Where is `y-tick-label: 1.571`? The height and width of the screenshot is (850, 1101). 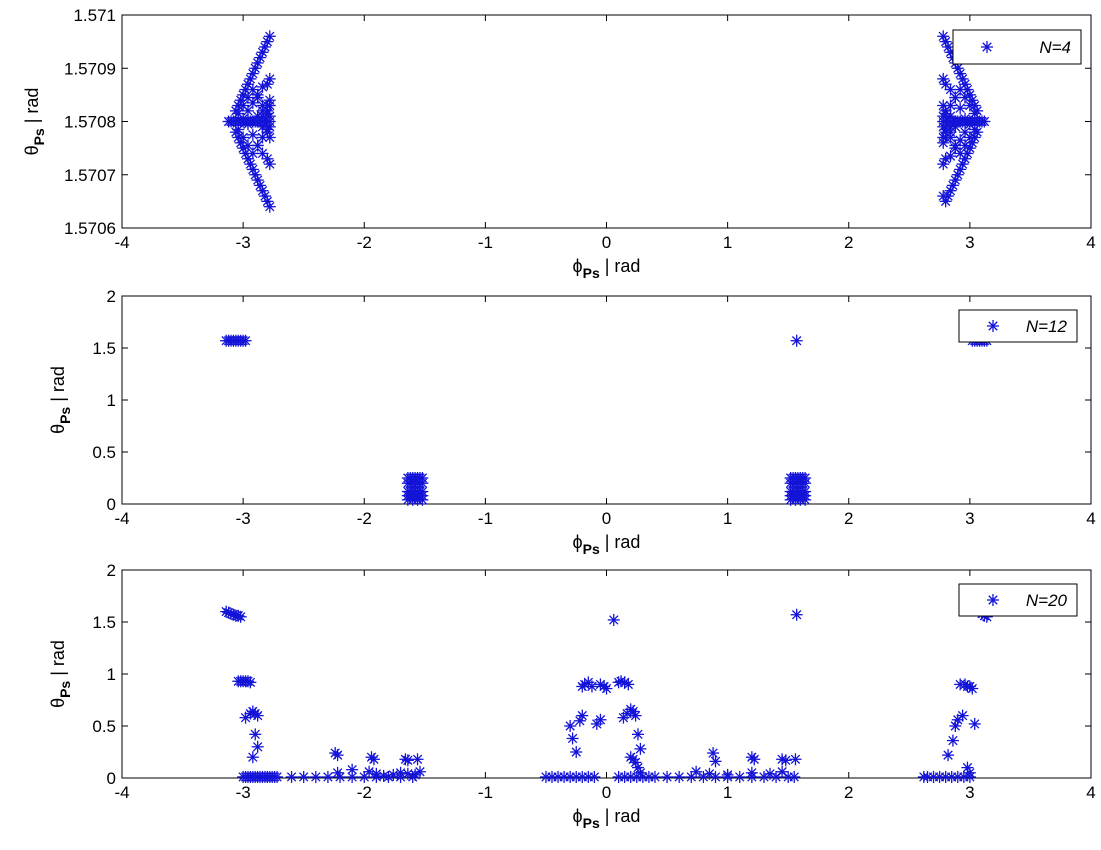
y-tick-label: 1.571 is located at coordinates (94, 15).